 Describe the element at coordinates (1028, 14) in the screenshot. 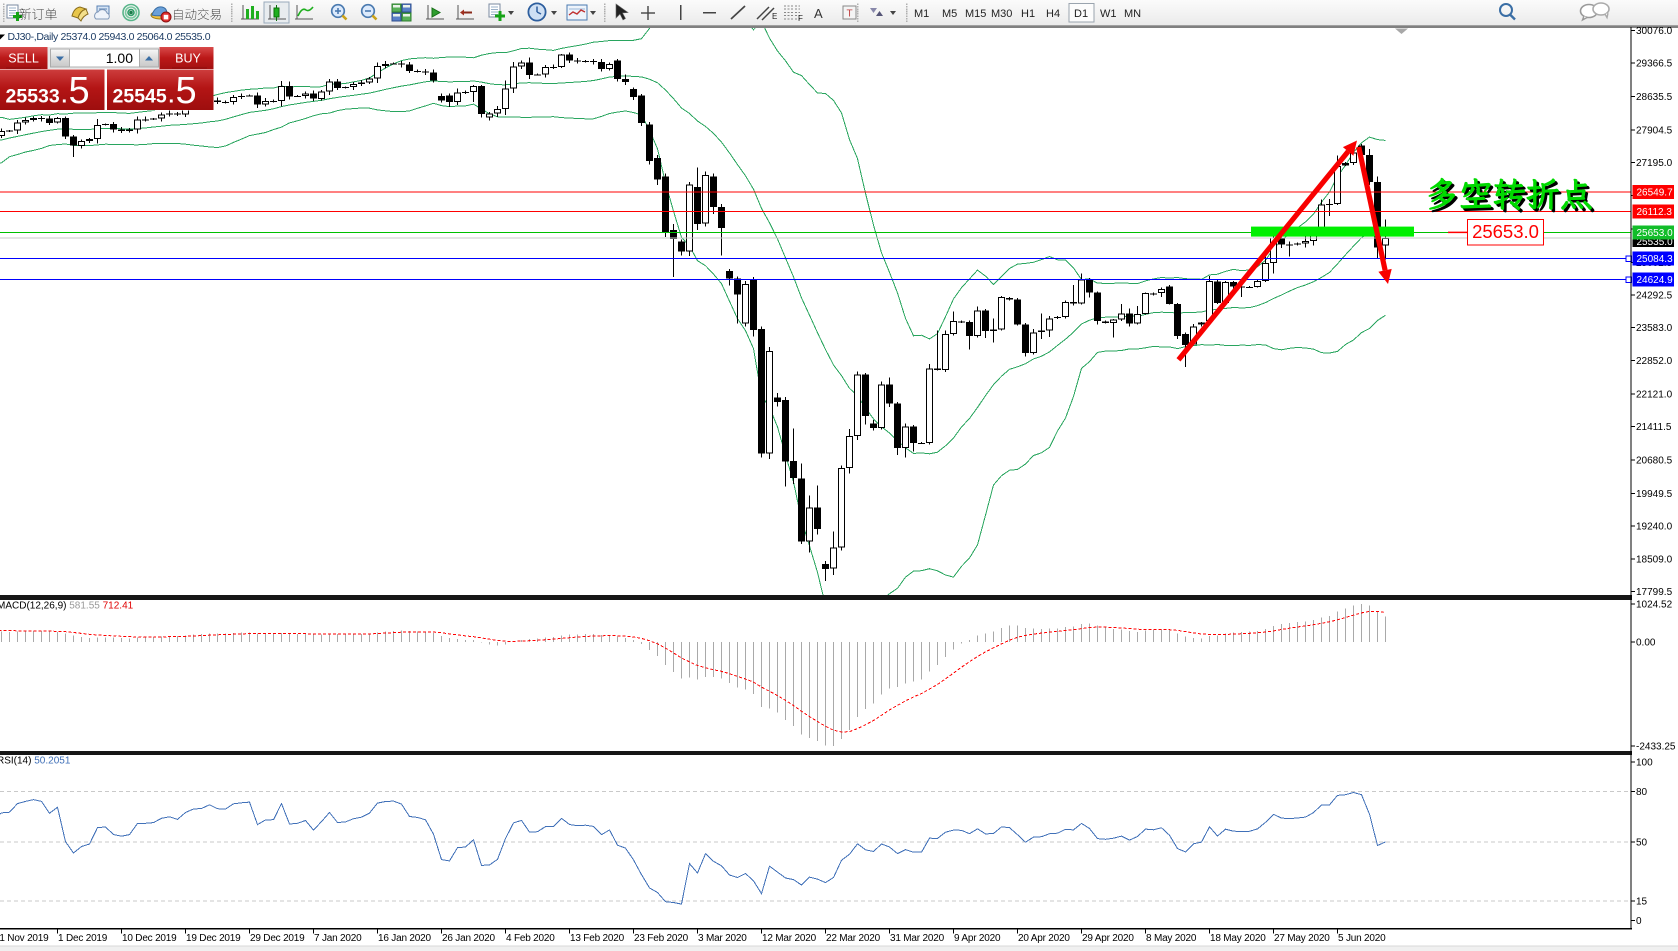

I see `svg-text: H1` at that location.